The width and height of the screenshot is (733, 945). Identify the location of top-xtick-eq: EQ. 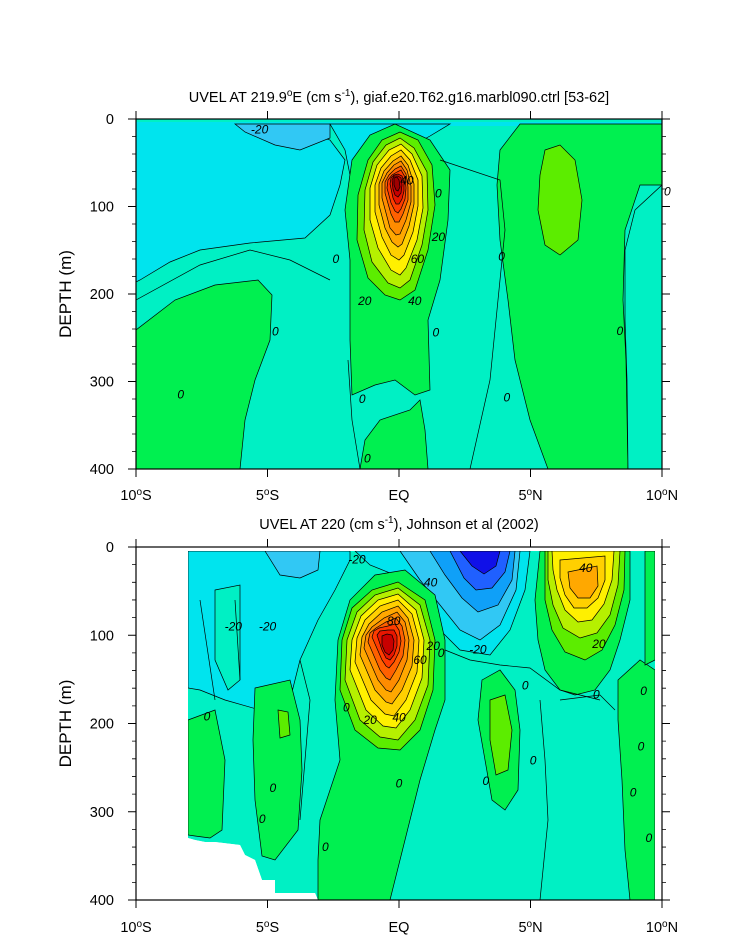
(399, 496).